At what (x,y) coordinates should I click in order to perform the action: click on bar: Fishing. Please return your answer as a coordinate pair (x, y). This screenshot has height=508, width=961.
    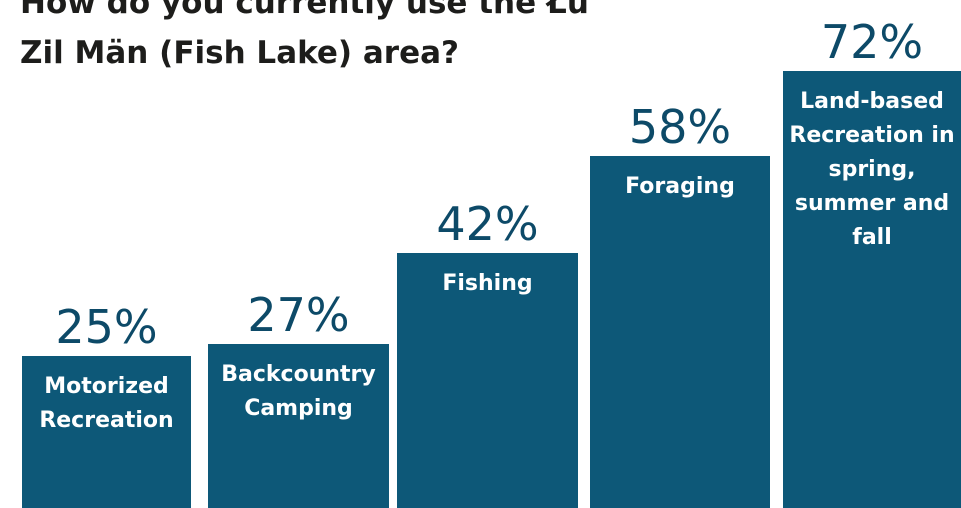
    Looking at the image, I should click on (487, 380).